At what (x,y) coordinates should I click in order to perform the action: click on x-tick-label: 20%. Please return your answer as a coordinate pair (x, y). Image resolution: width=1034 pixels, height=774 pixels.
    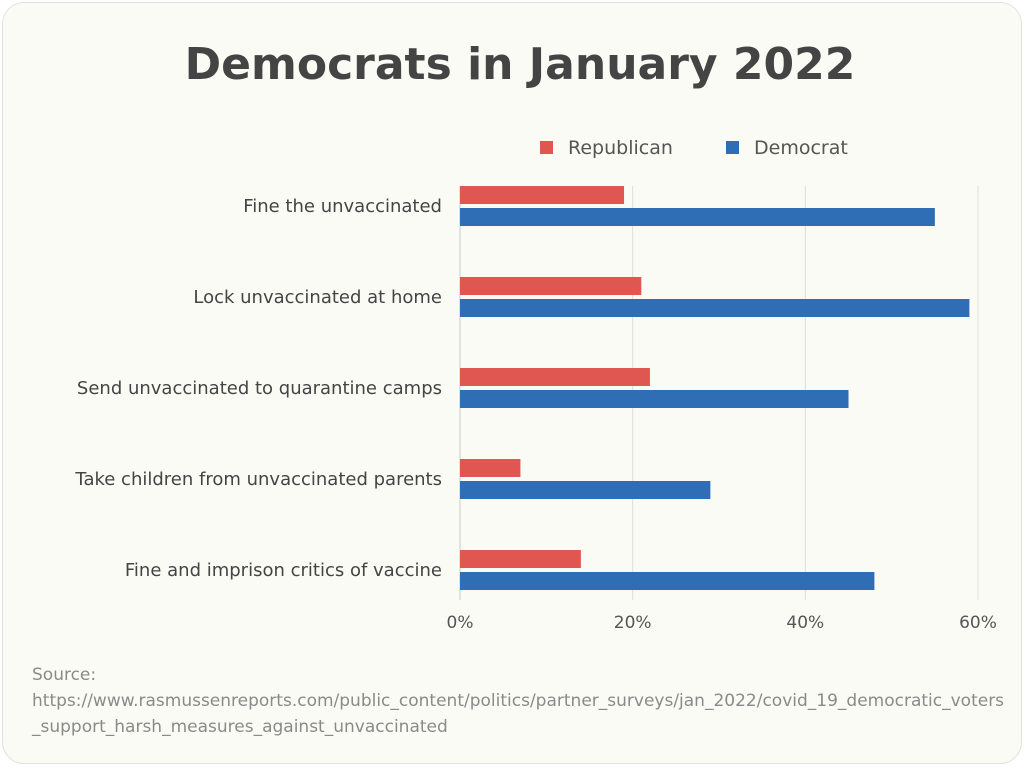
    Looking at the image, I should click on (633, 623).